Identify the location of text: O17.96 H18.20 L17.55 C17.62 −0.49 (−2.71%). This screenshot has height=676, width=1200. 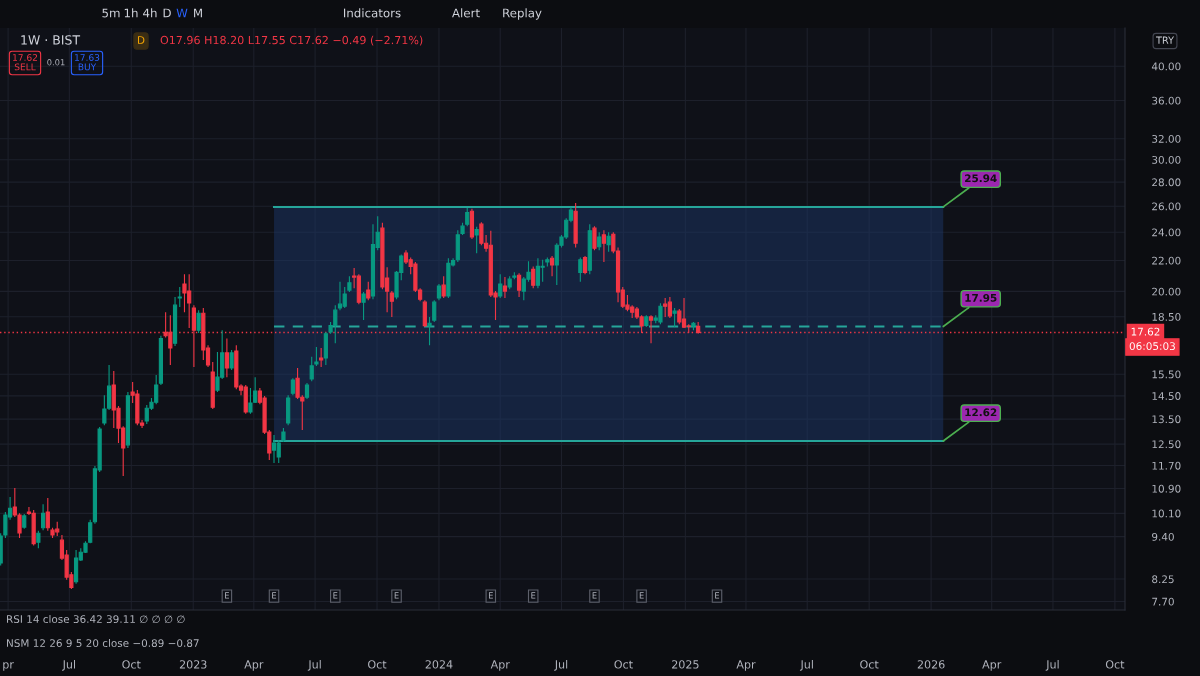
(291, 40).